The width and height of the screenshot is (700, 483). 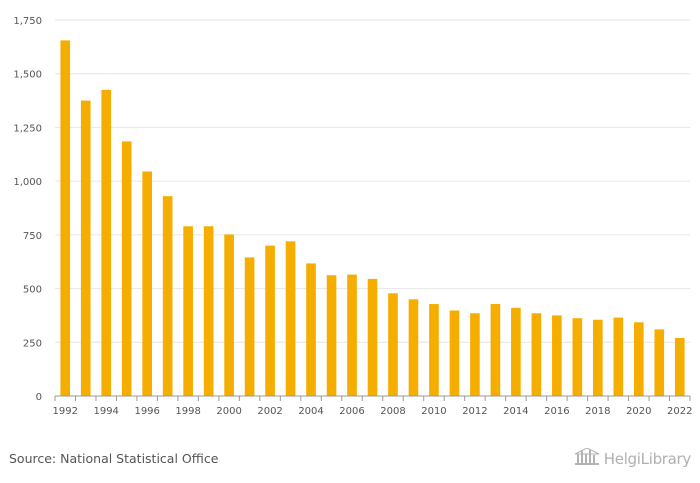 I want to click on x-tick-label: 1996, so click(x=146, y=411).